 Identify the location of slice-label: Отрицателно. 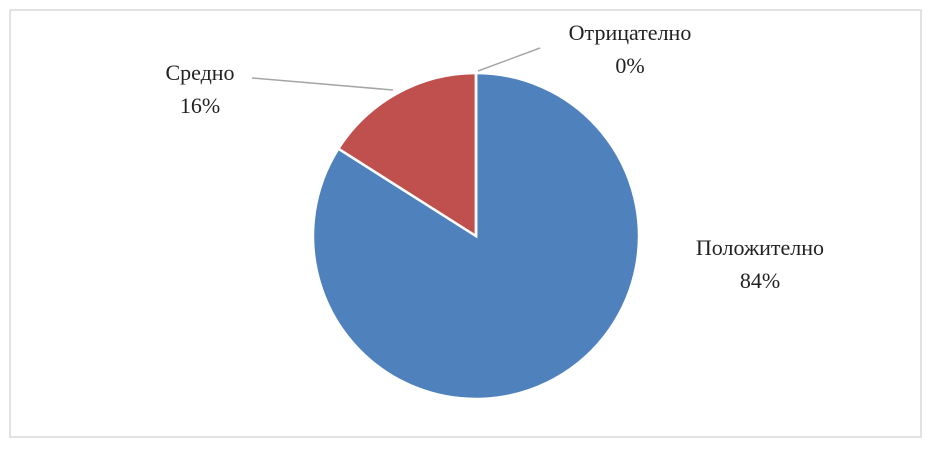
(630, 32).